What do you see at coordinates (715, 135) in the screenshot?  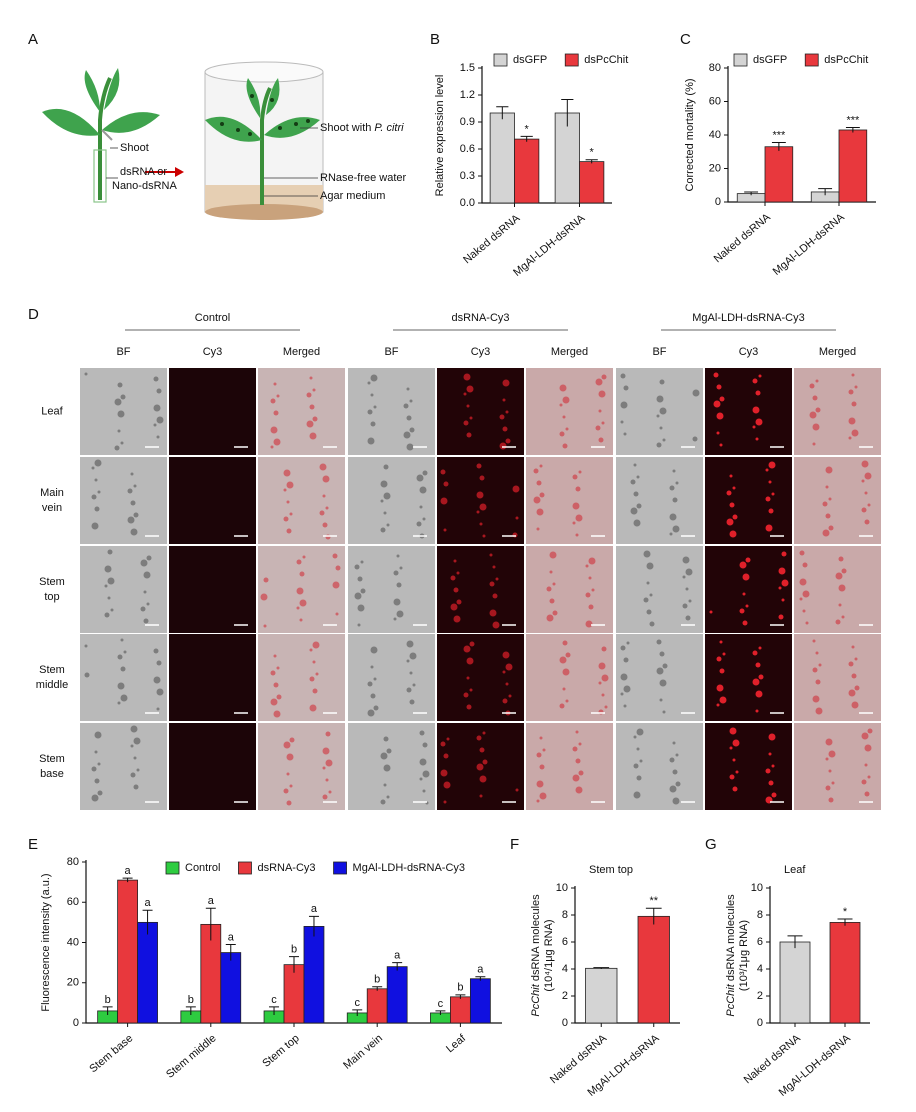 I see `y-tick-label: 40` at bounding box center [715, 135].